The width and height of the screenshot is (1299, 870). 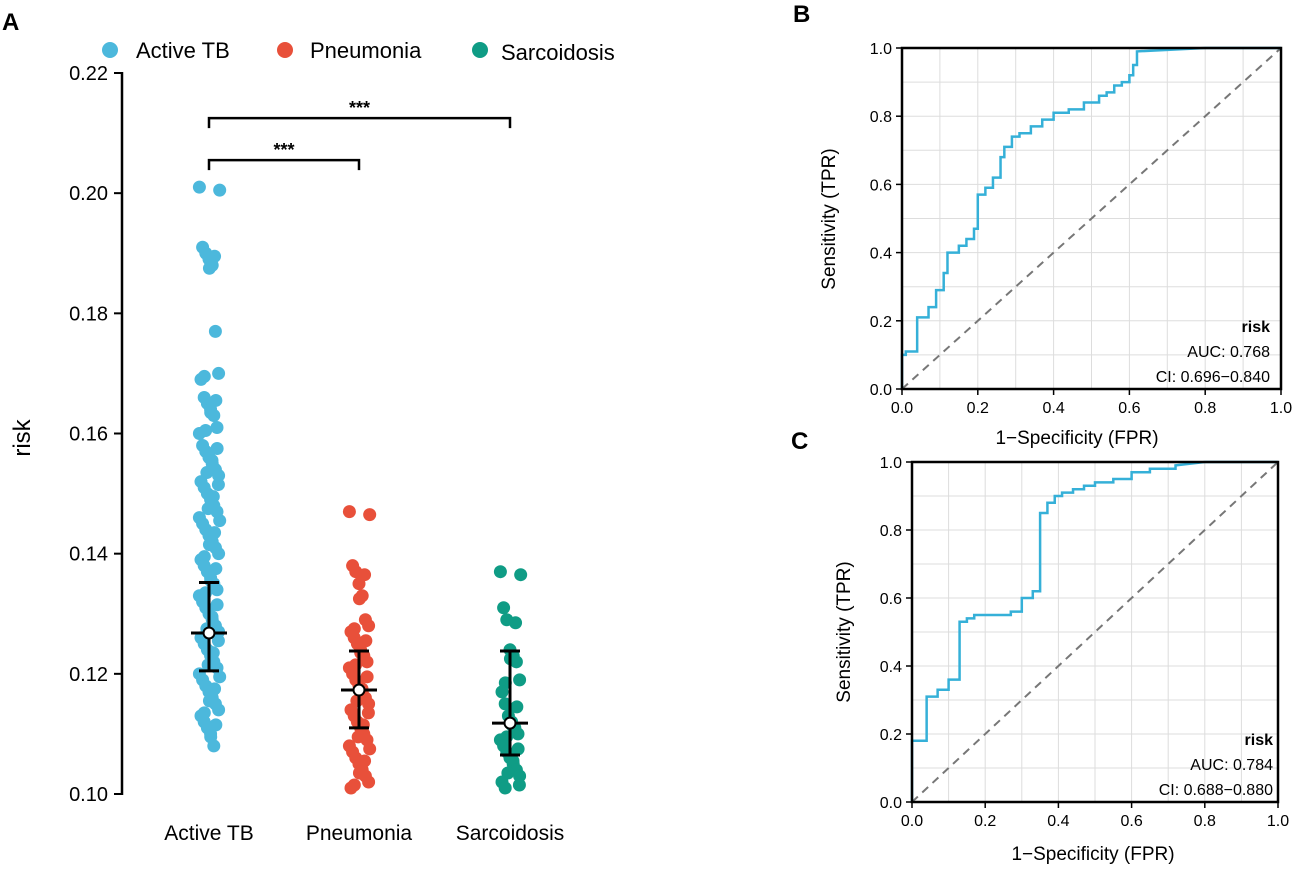 I want to click on y-axis-label: Sensitivity (TPR), so click(x=829, y=218).